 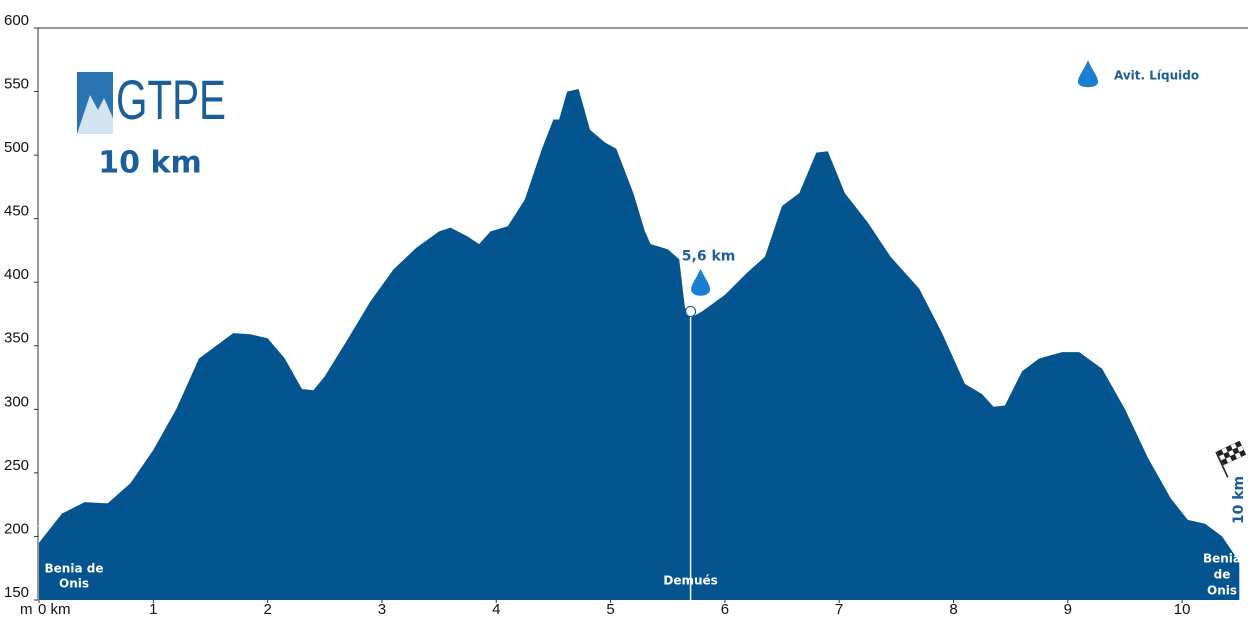 I want to click on start-place-label: Onis, so click(x=74, y=584).